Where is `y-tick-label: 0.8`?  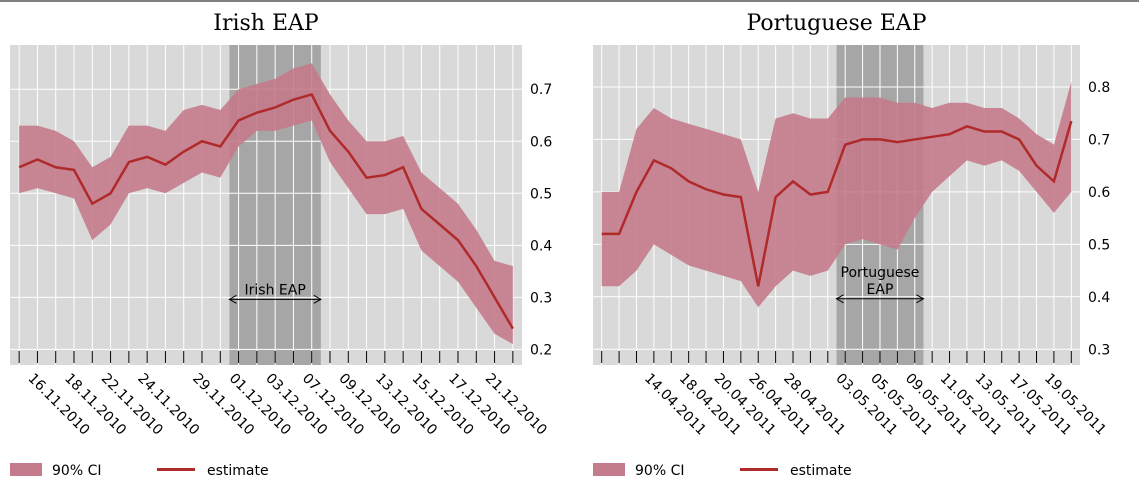
y-tick-label: 0.8 is located at coordinates (1099, 88).